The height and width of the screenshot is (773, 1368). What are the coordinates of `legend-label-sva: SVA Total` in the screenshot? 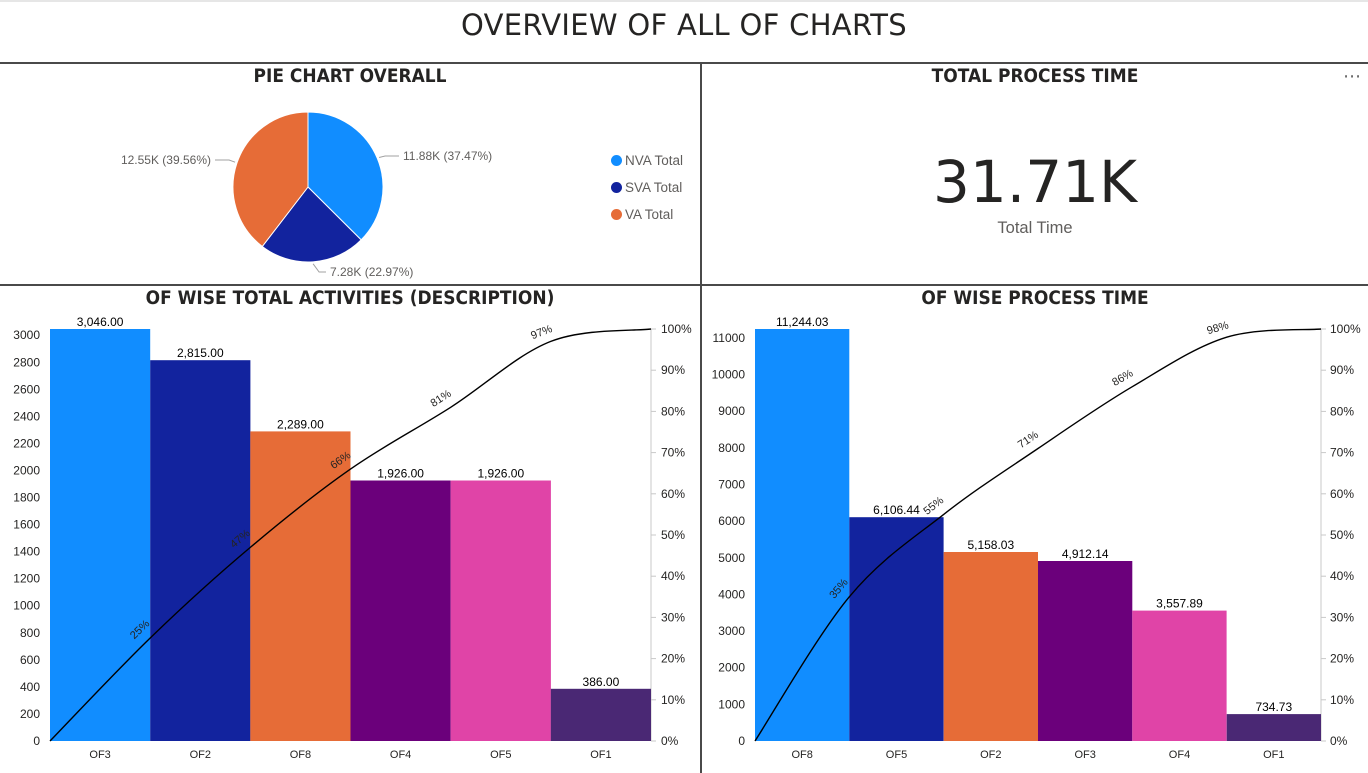 It's located at (654, 187).